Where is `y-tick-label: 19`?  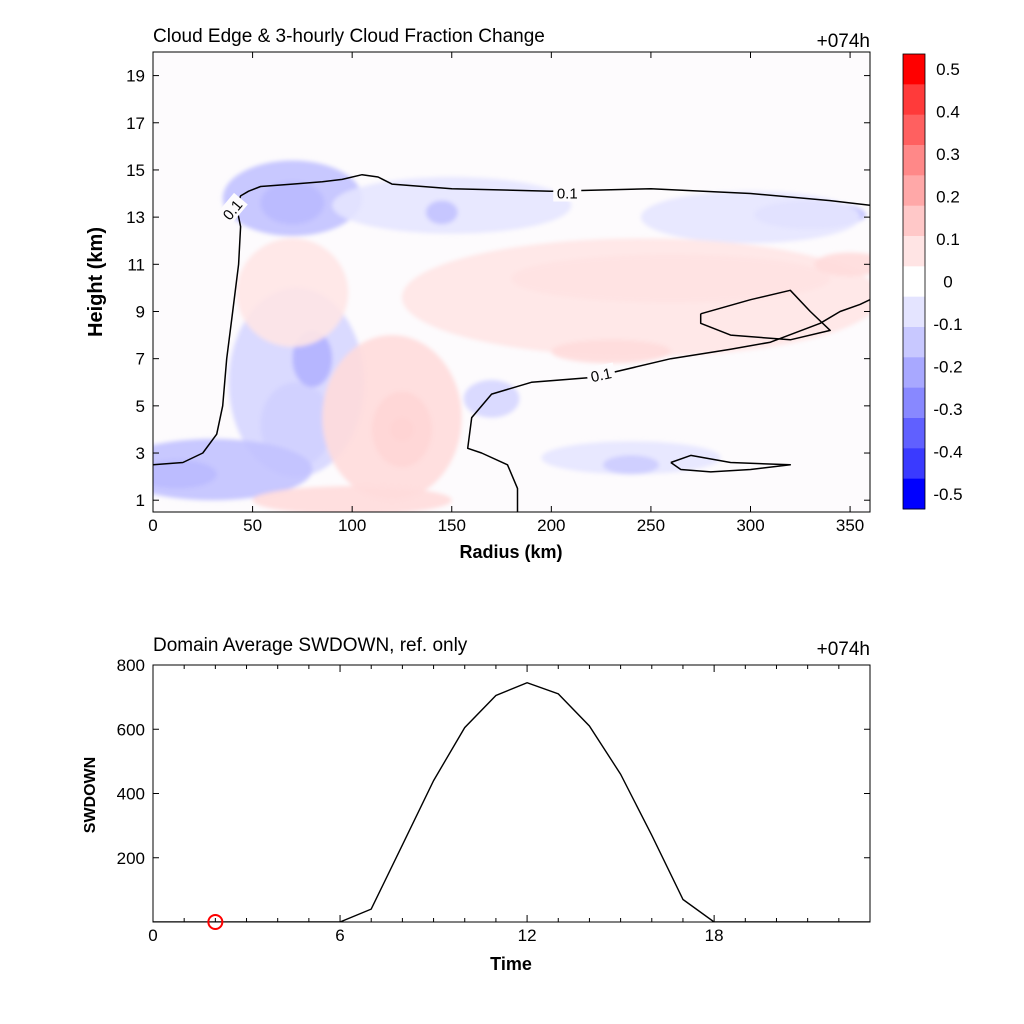
y-tick-label: 19 is located at coordinates (135, 76).